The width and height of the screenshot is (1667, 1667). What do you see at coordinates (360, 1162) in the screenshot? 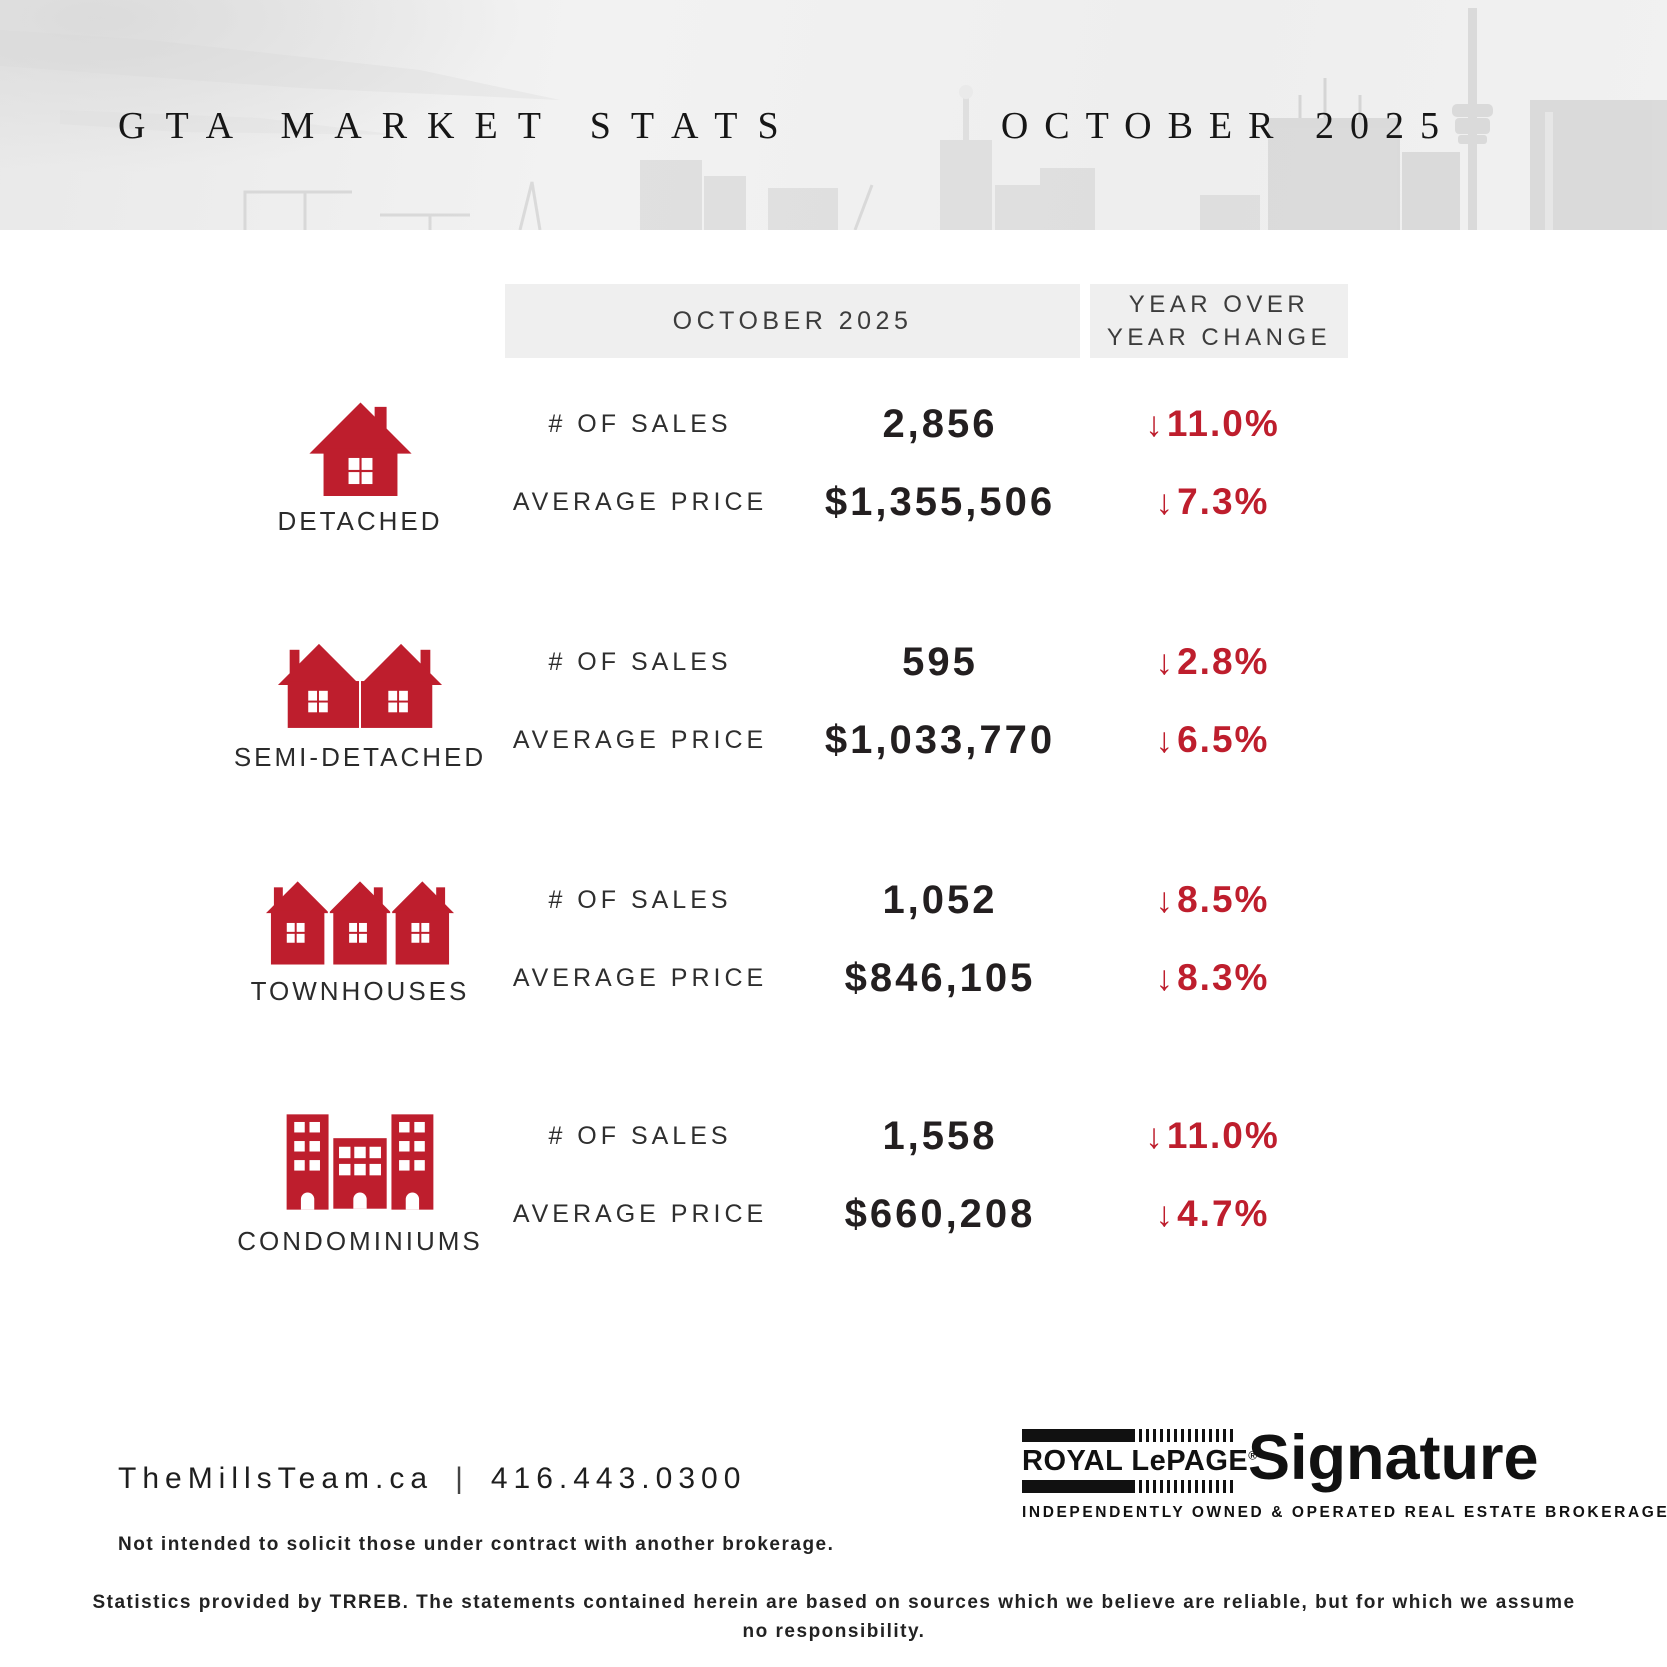
I see `condominiums-icon` at bounding box center [360, 1162].